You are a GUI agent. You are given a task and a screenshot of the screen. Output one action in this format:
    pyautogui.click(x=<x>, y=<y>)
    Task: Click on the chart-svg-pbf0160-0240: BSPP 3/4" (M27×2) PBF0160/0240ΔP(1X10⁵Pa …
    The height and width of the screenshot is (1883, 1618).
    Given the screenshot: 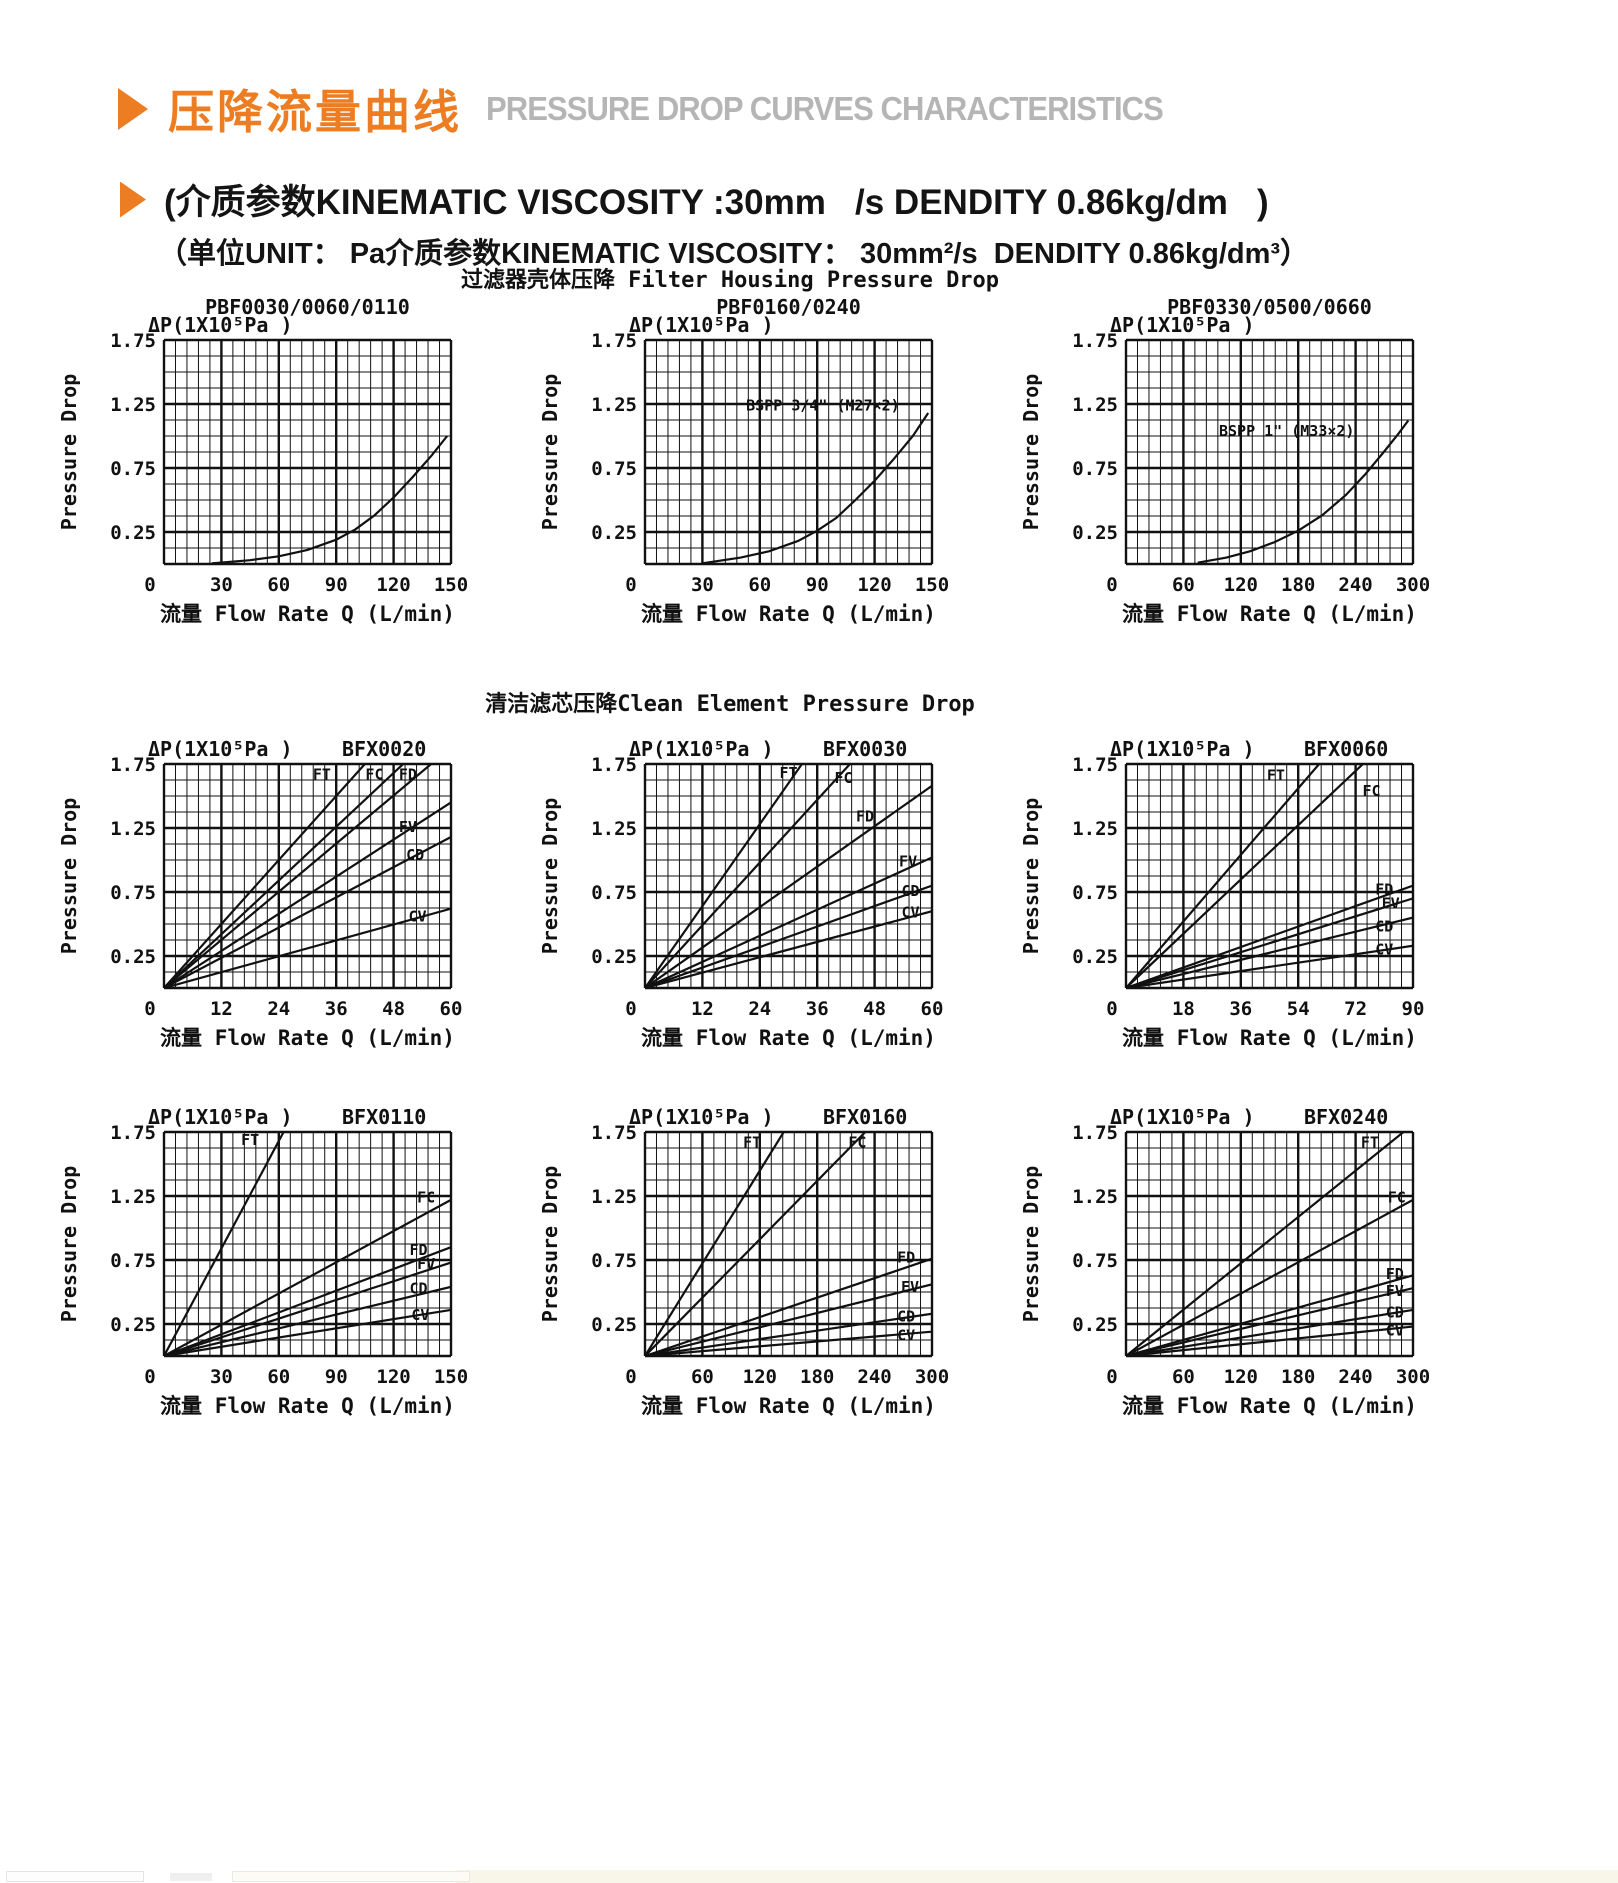 What is the action you would take?
    pyautogui.click(x=743, y=460)
    